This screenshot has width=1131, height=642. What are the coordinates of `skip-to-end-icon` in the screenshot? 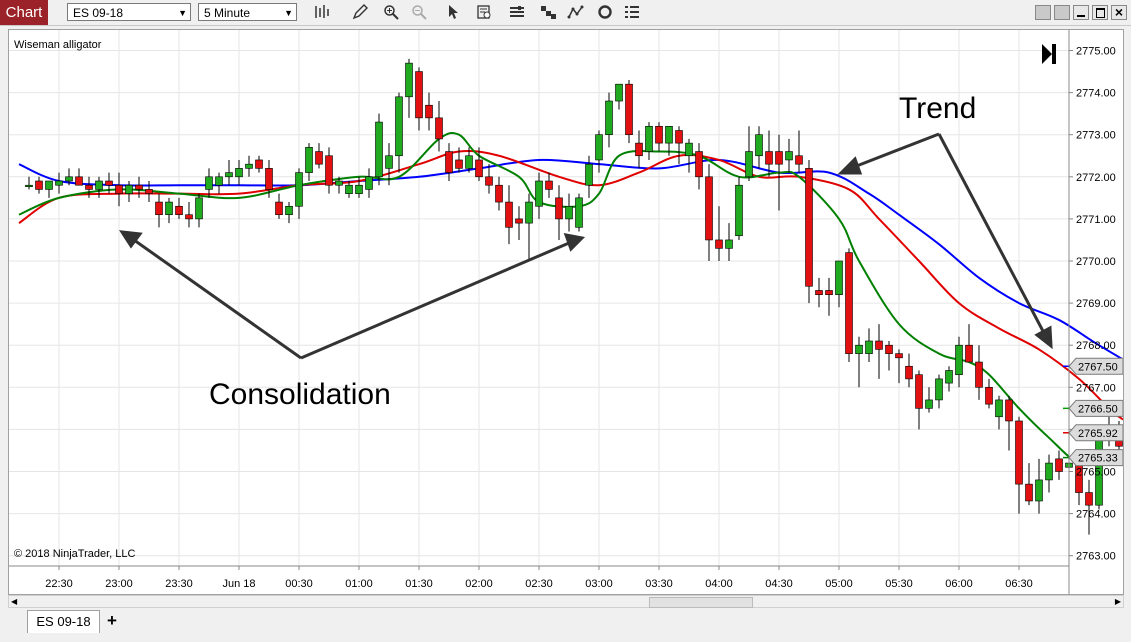 It's located at (1049, 54).